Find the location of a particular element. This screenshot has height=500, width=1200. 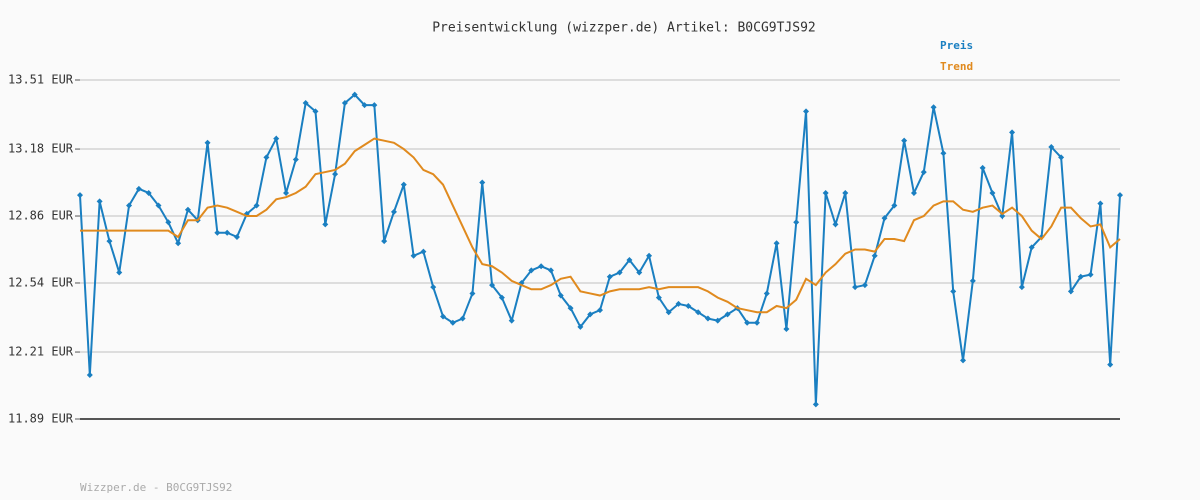

y-tick-label: 12.21 EUR is located at coordinates (41, 352).